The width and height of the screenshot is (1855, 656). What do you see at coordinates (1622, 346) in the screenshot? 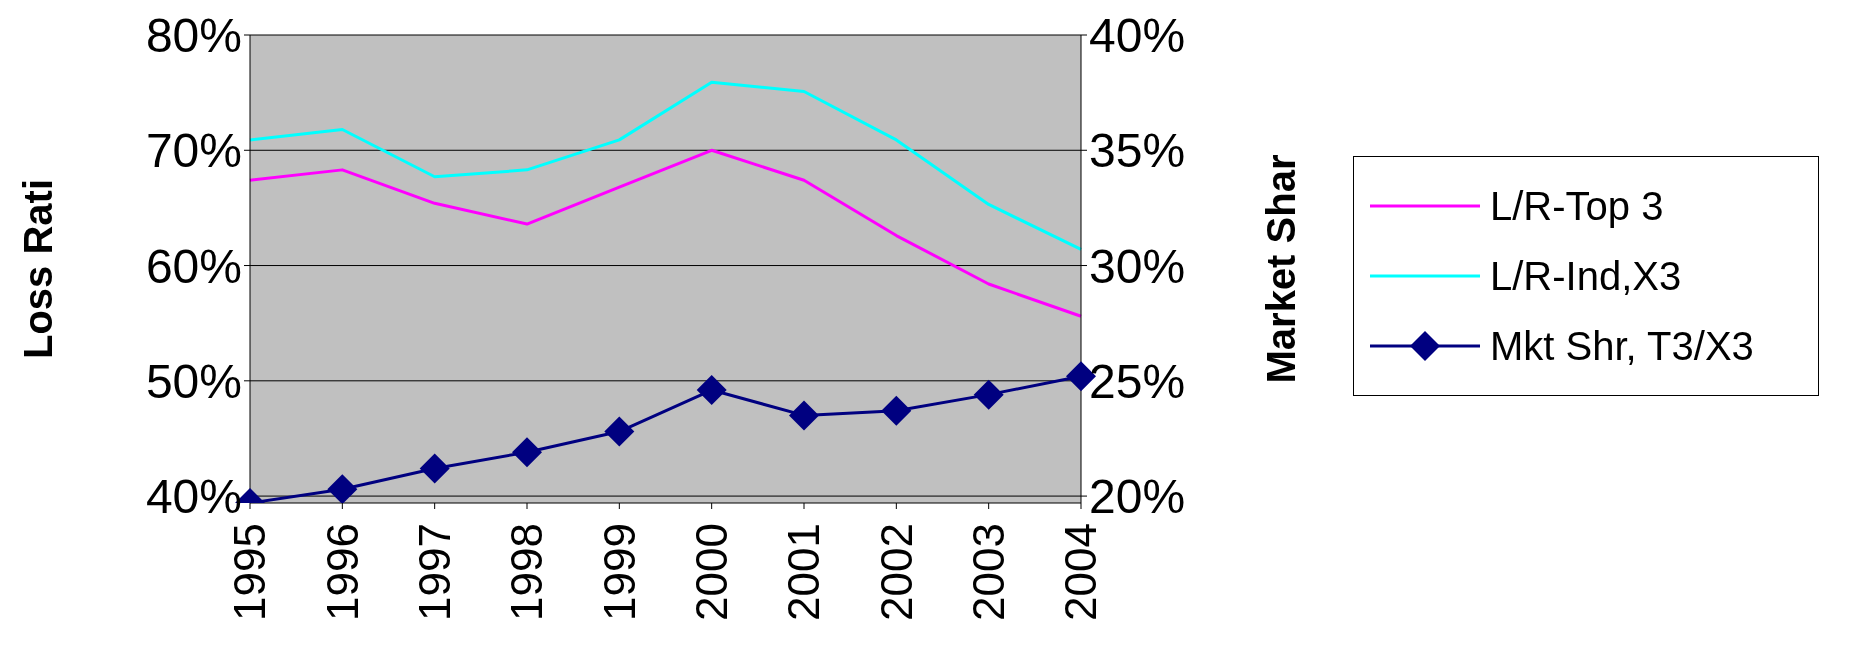
I see `legend-label: Mkt Shr, T3/X3` at bounding box center [1622, 346].